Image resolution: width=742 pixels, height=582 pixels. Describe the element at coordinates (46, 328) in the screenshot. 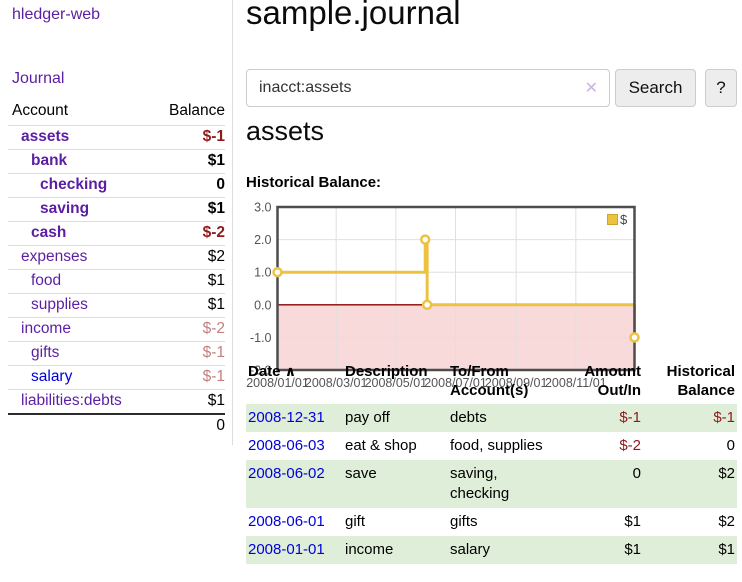

I see `account-link-income: income` at that location.